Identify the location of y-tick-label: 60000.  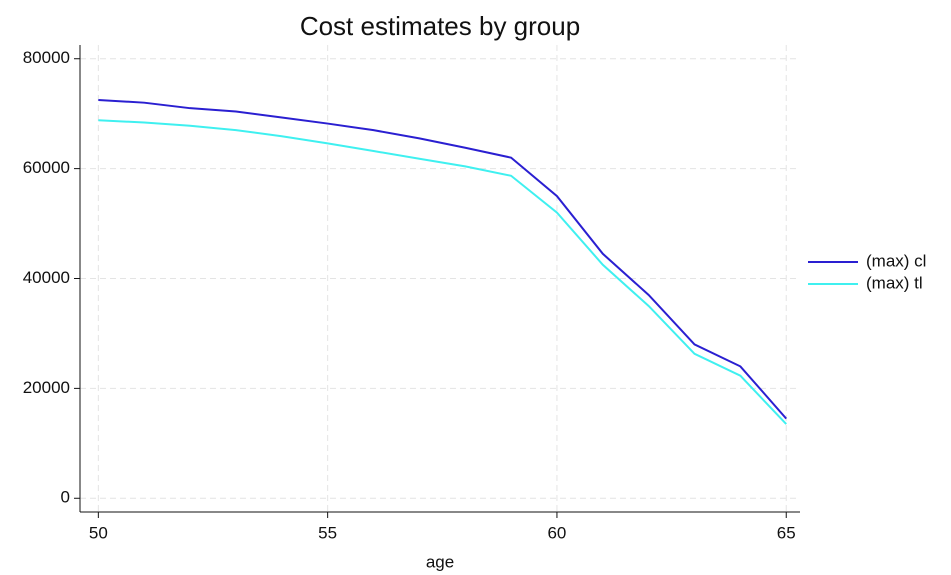
(46, 167).